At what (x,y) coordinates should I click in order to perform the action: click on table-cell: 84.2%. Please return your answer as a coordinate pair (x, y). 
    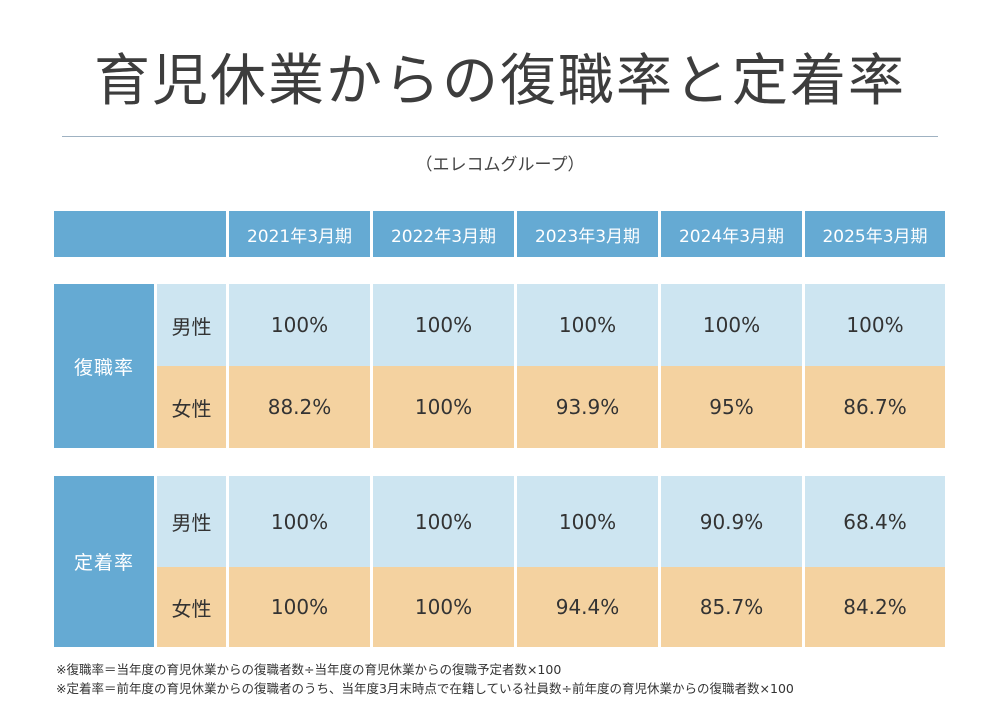
    Looking at the image, I should click on (875, 607).